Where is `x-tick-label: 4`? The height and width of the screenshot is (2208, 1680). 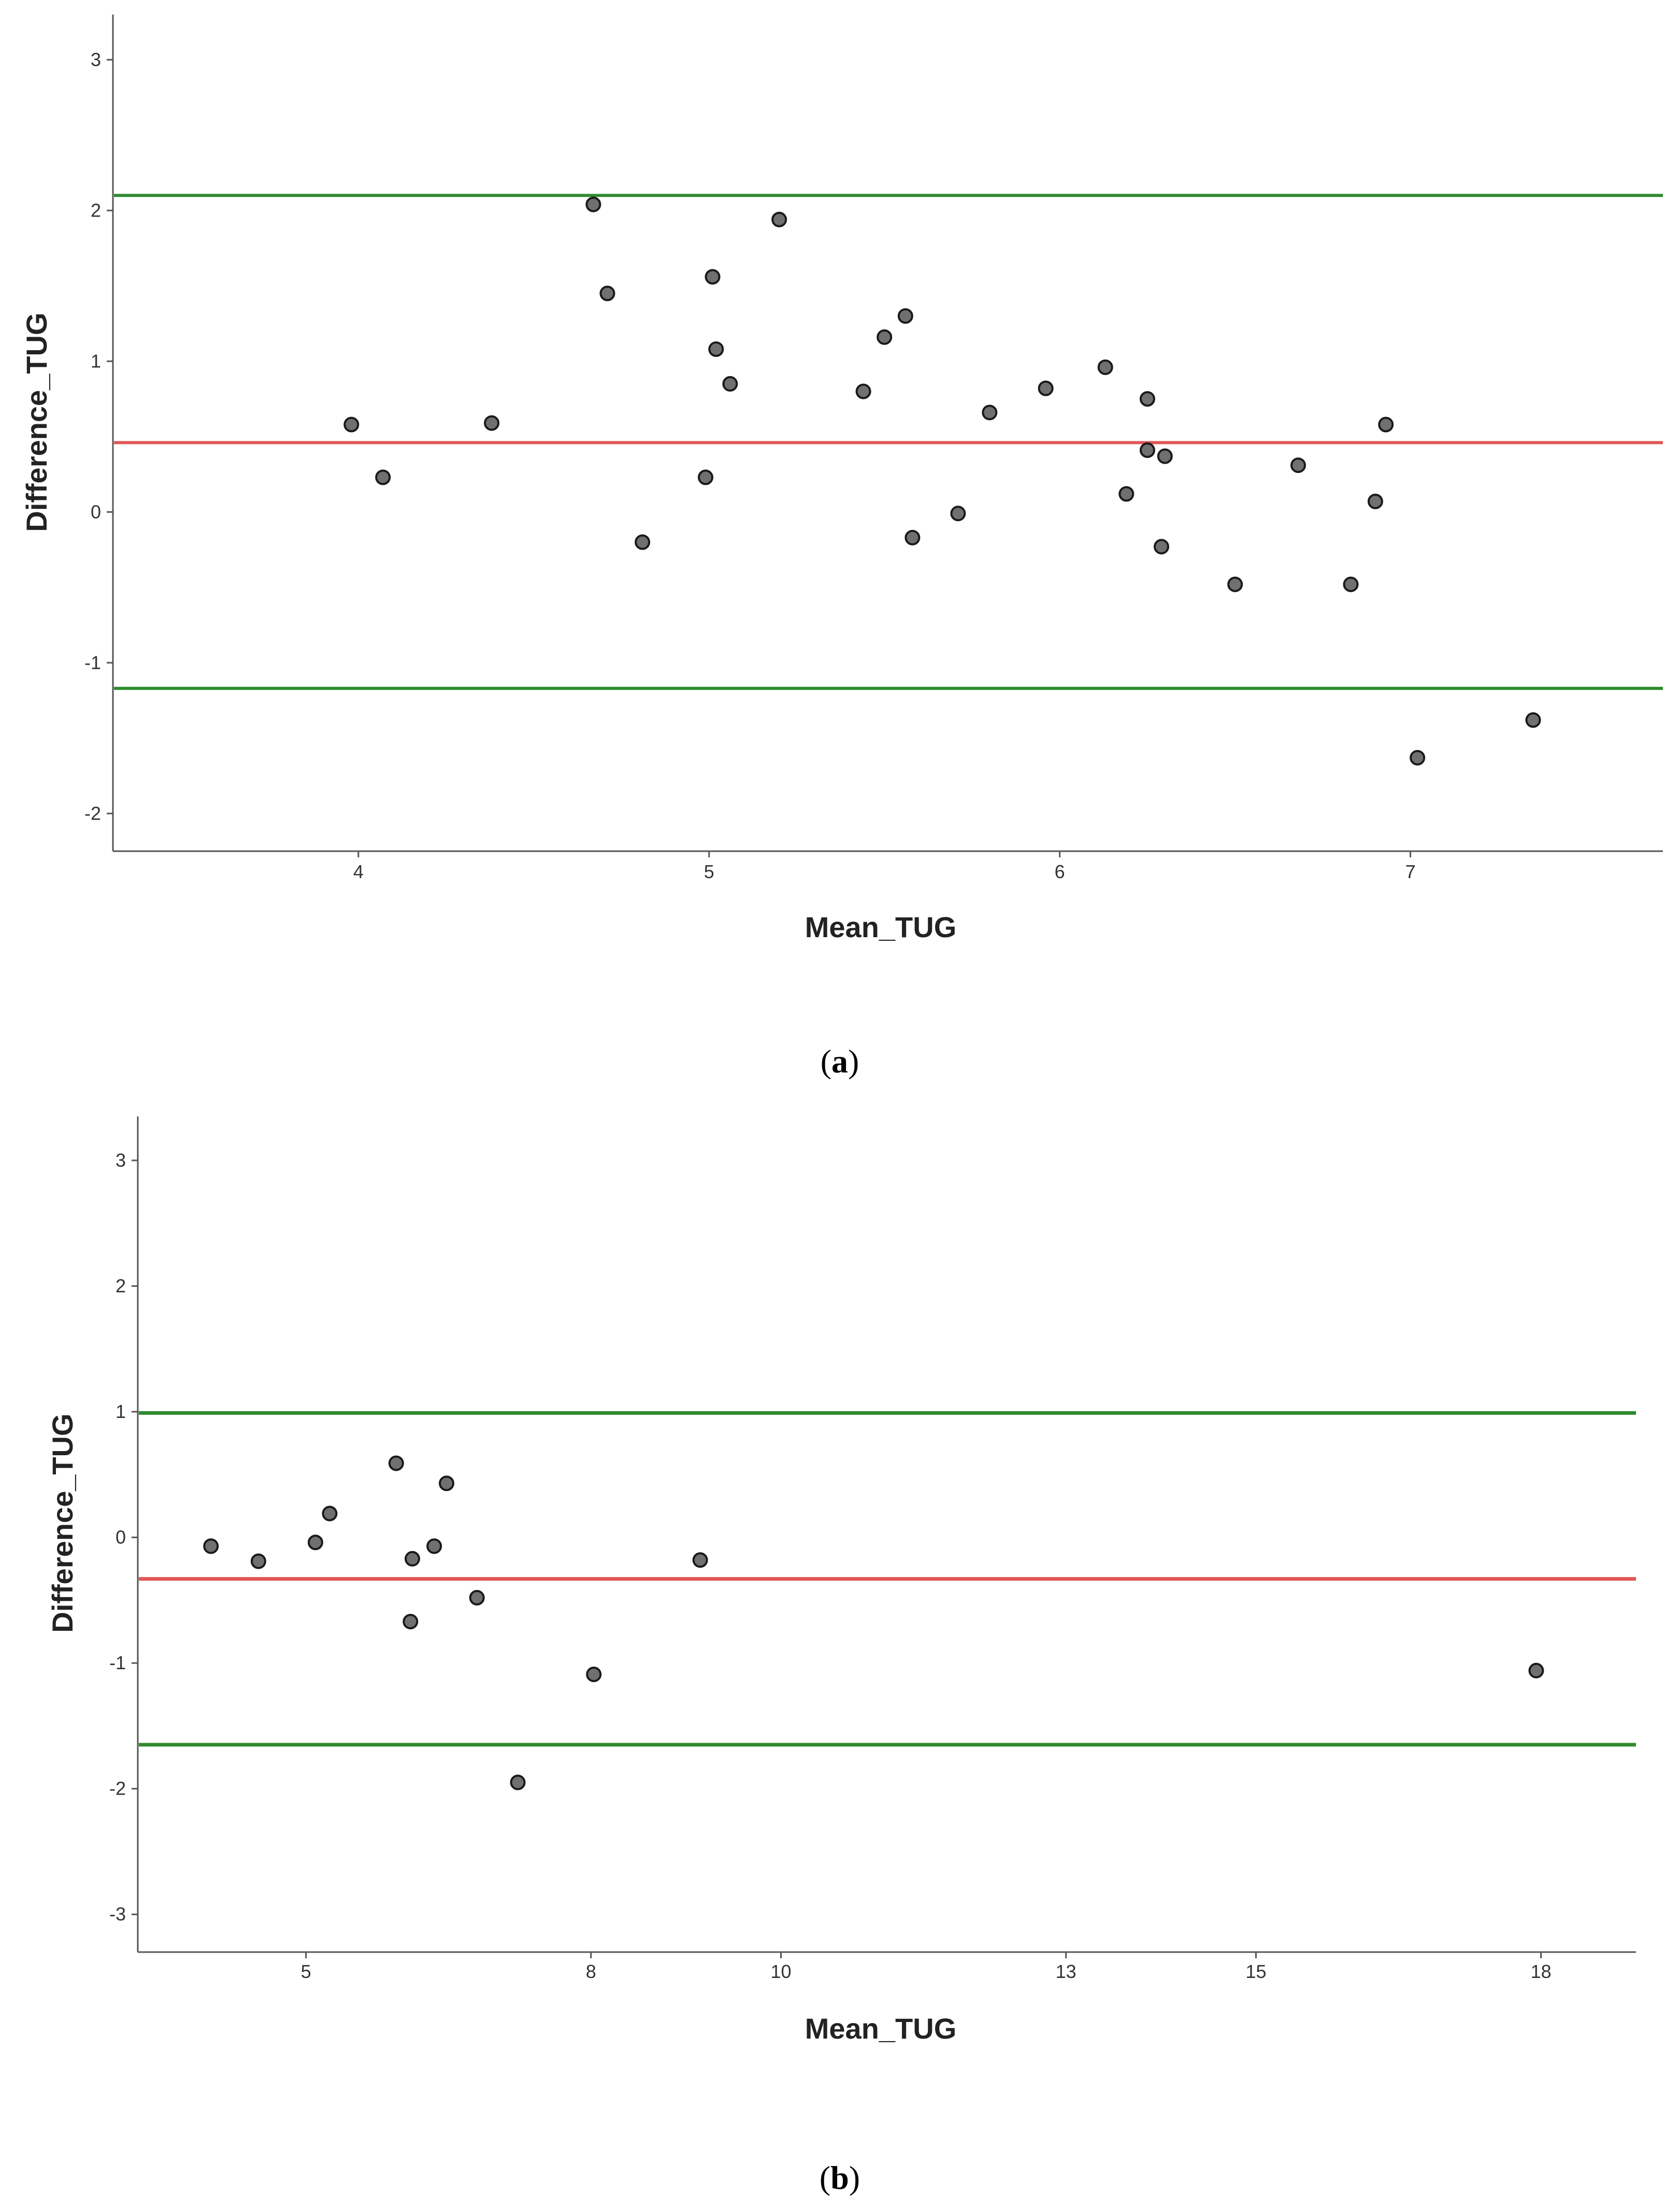
x-tick-label: 4 is located at coordinates (358, 871).